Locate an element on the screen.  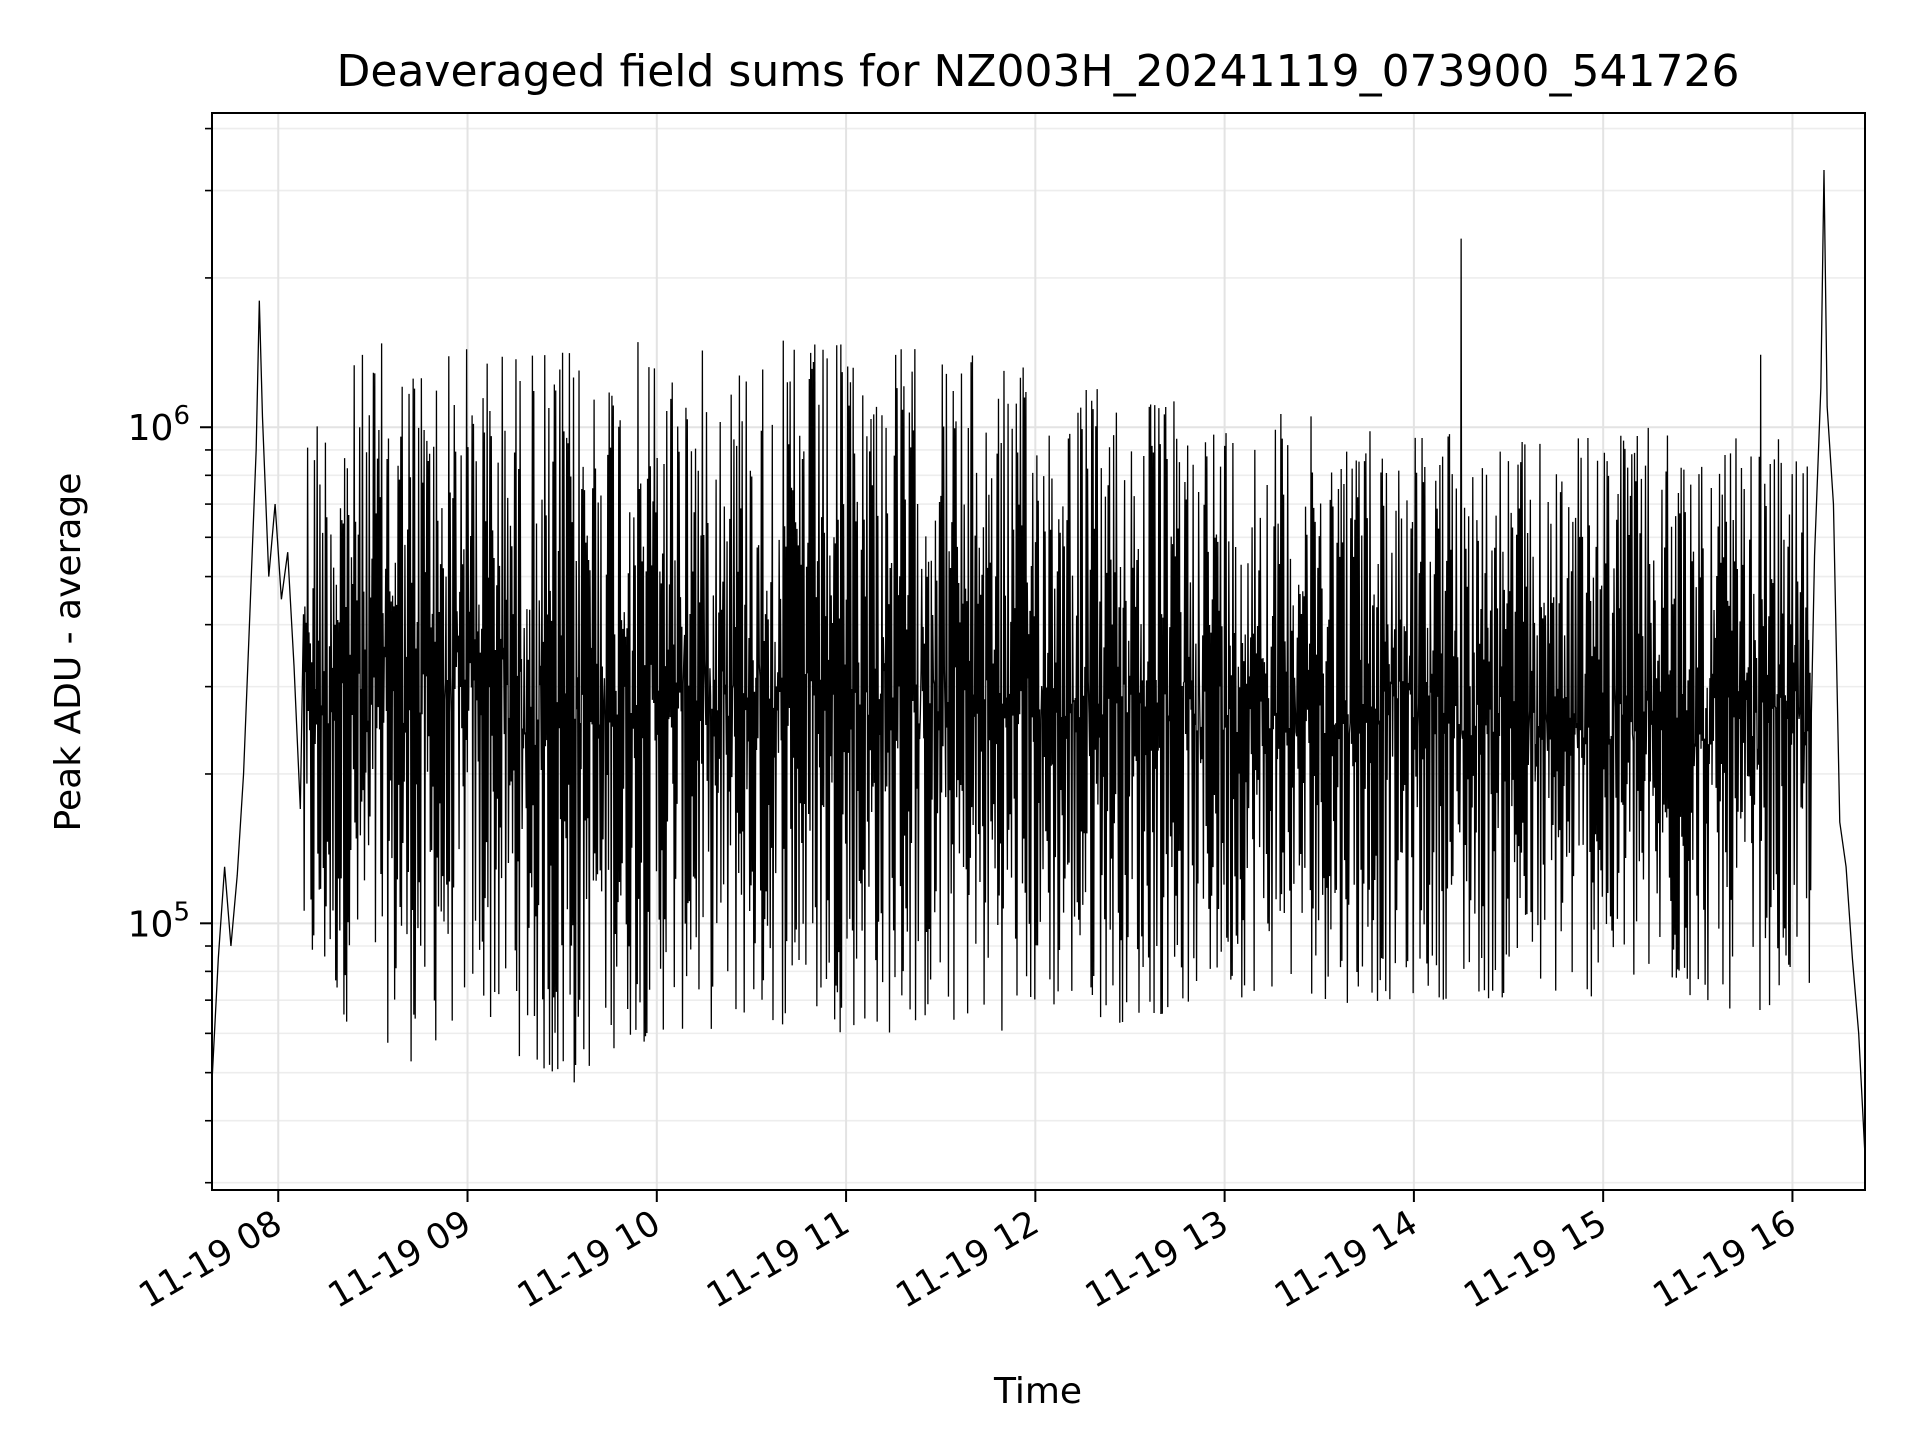
y-axis-label: Peak ADU - average is located at coordinates (68, 652).